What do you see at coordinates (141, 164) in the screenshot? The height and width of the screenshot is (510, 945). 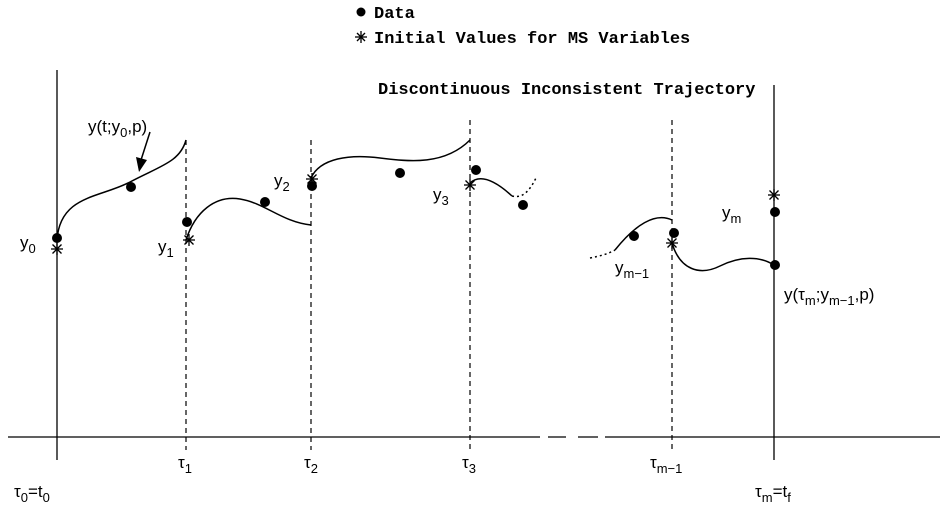 I see `arrow-head` at bounding box center [141, 164].